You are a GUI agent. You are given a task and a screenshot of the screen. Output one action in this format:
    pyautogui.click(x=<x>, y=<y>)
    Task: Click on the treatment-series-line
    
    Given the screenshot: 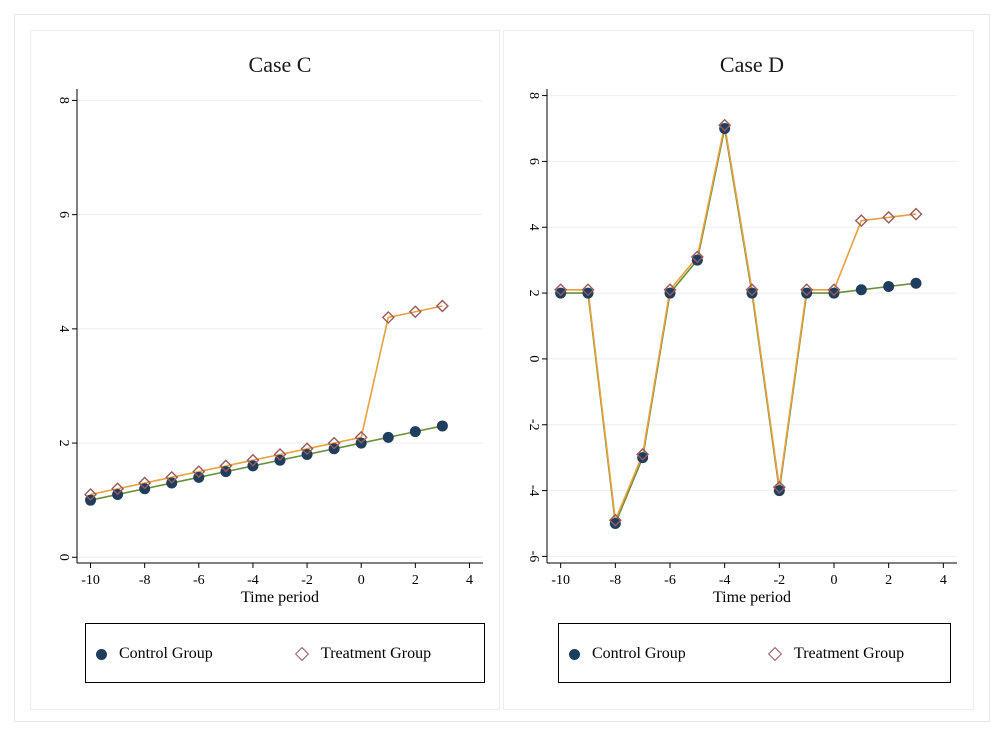 What is the action you would take?
    pyautogui.click(x=266, y=400)
    